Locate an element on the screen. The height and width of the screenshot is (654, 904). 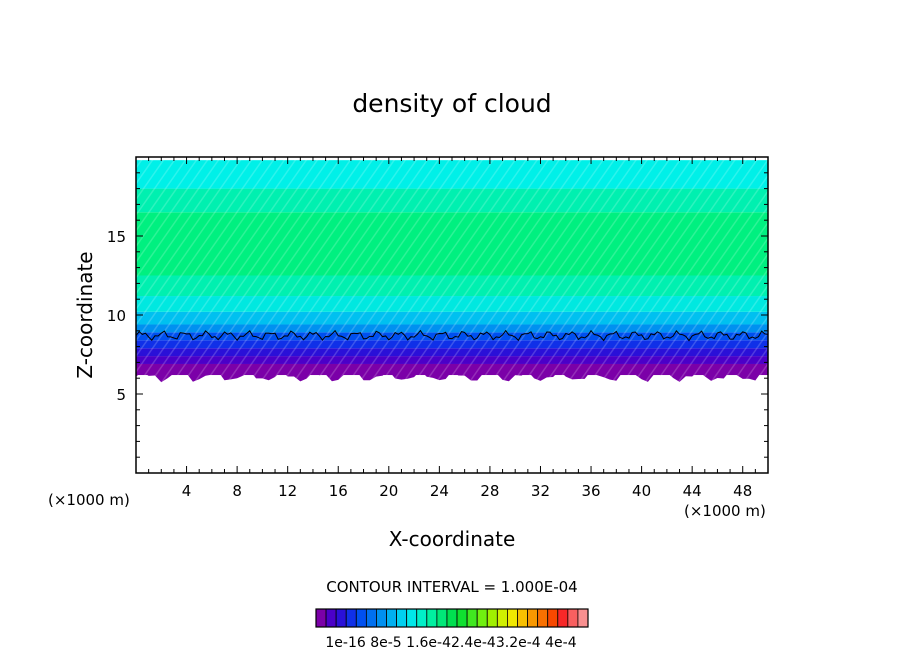
y-tick-label: 5 is located at coordinates (121, 395).